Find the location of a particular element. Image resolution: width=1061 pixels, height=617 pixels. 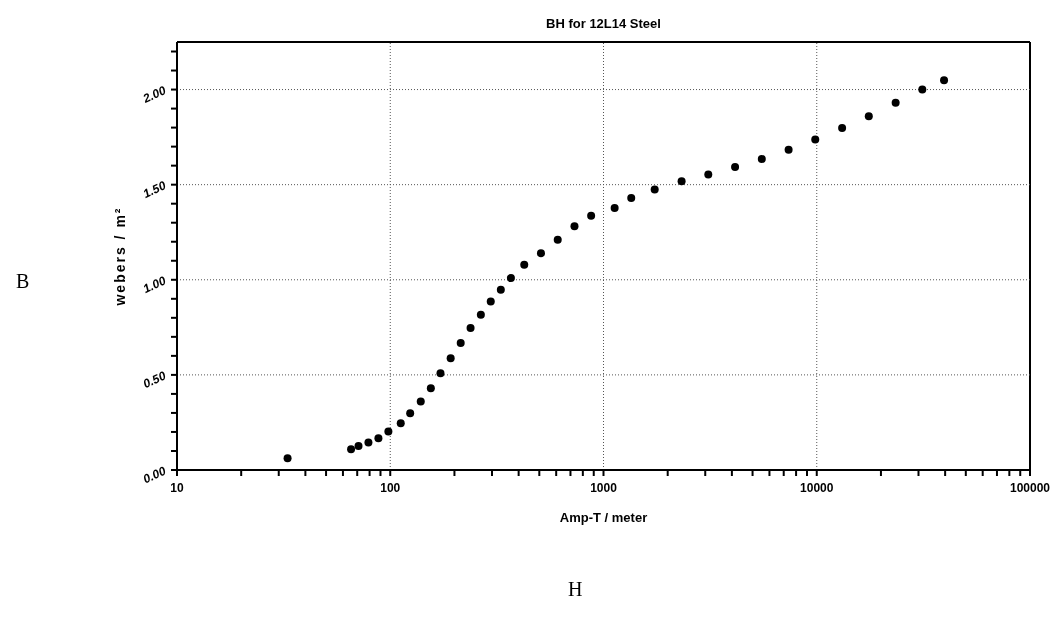

x-tick-label: 100000 is located at coordinates (1030, 488).